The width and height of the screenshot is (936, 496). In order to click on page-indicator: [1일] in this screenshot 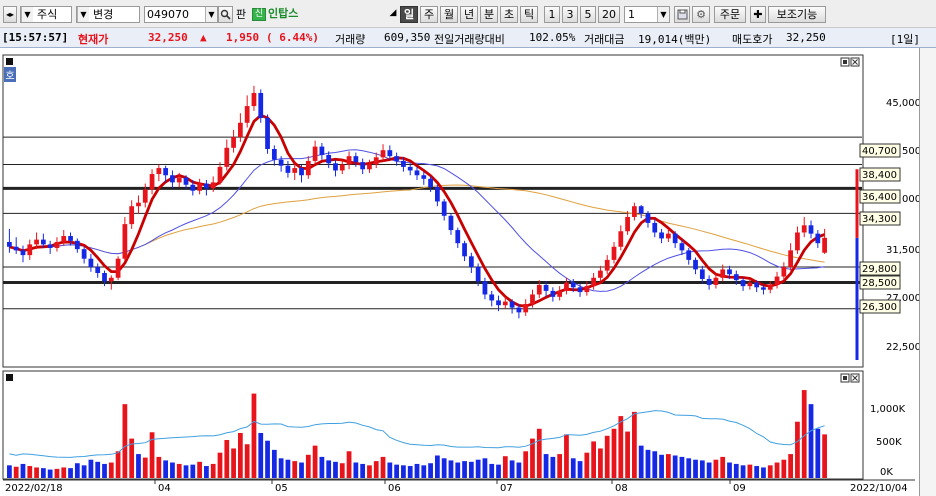, I will do `click(905, 39)`.